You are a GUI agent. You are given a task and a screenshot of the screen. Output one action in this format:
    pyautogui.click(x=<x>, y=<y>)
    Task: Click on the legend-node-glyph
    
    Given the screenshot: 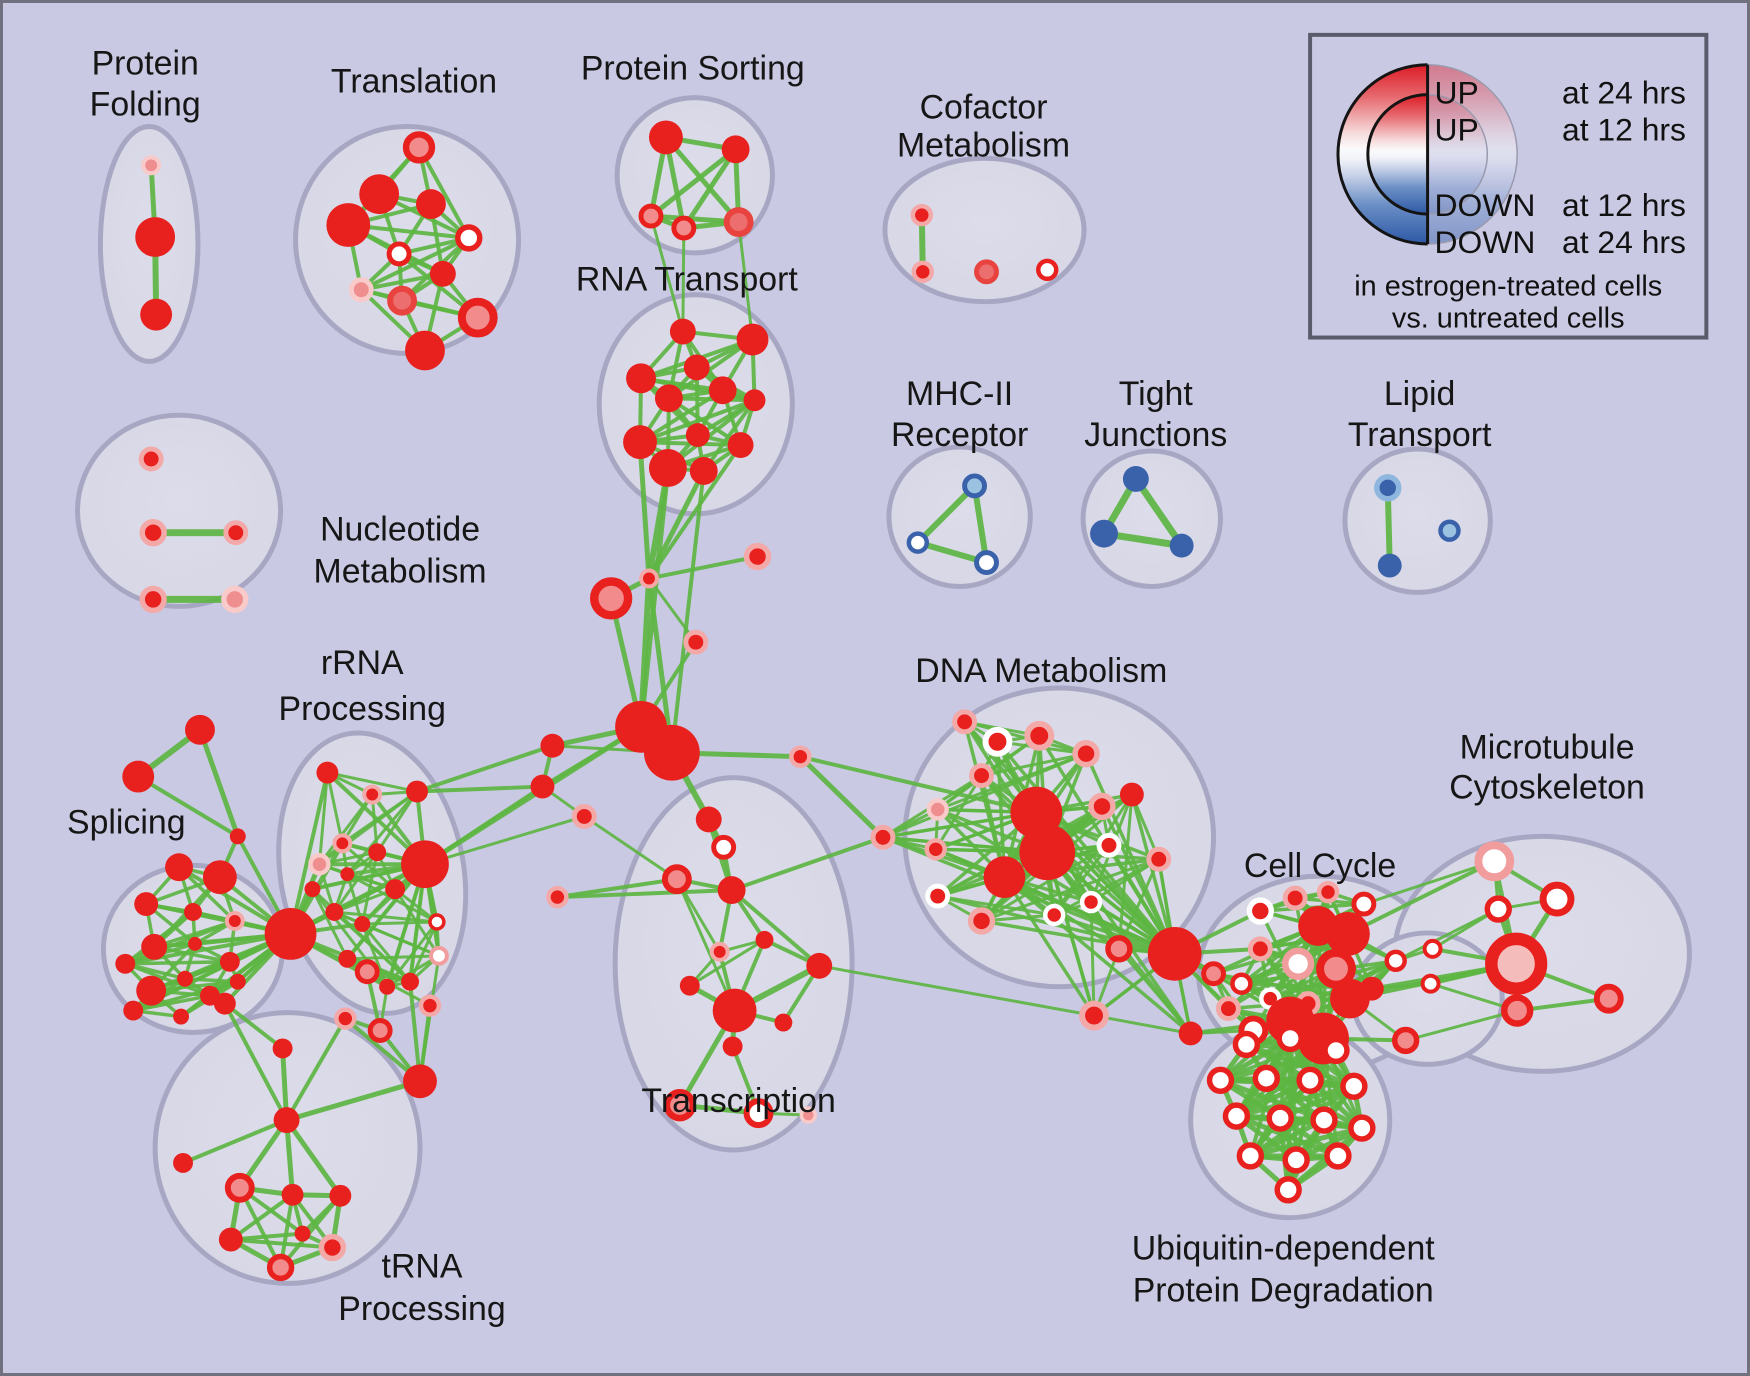 What is the action you would take?
    pyautogui.click(x=1427, y=154)
    